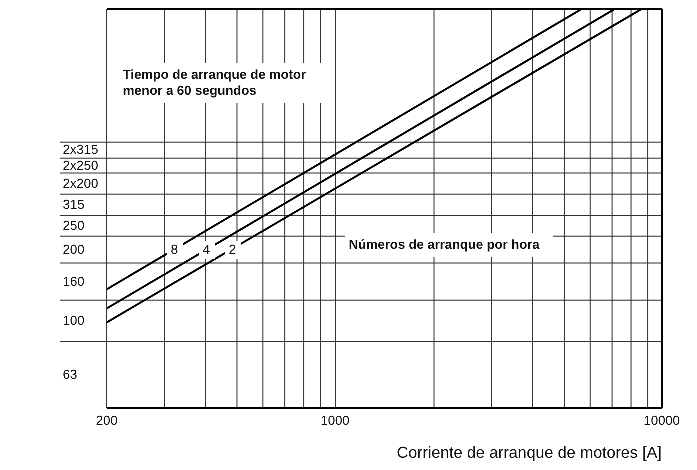 This screenshot has height=470, width=697. Describe the element at coordinates (74, 282) in the screenshot. I see `text: 160` at that location.